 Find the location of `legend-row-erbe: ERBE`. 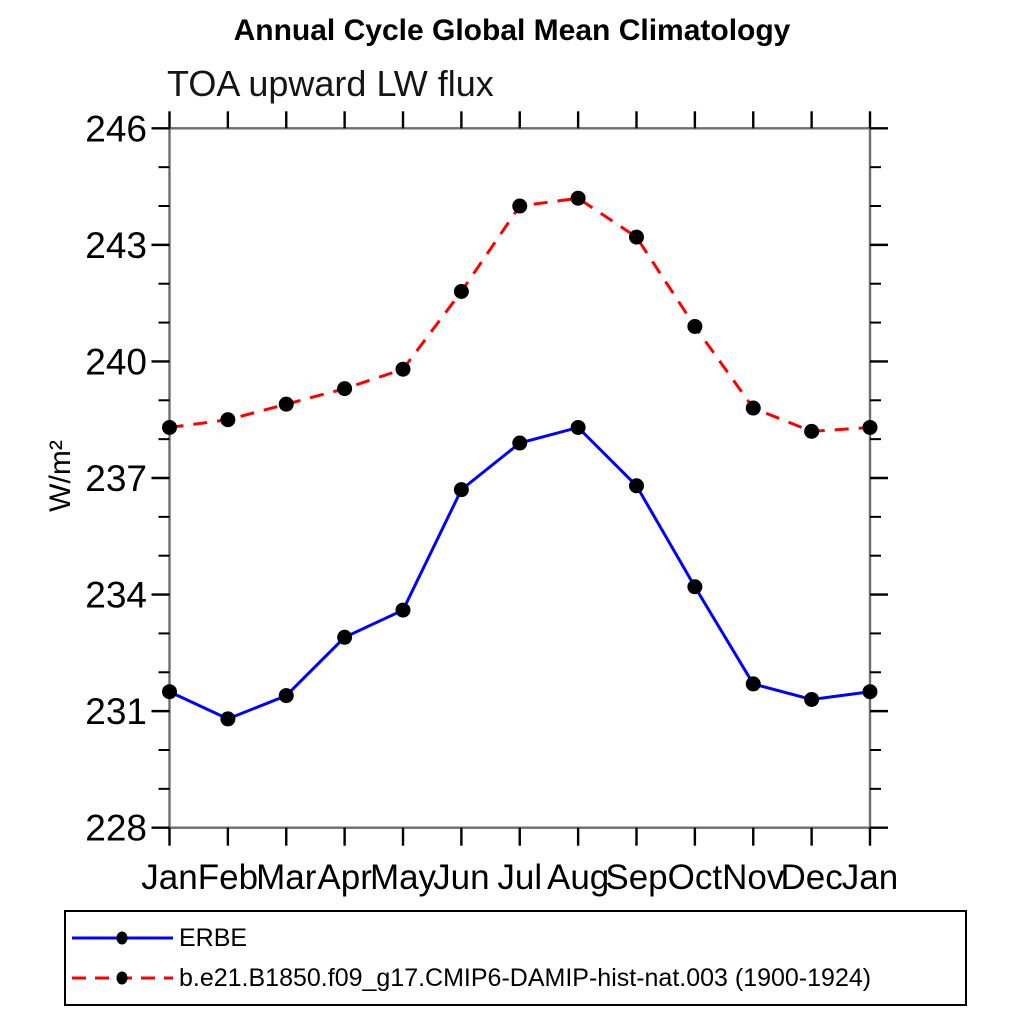

legend-row-erbe: ERBE is located at coordinates (518, 938).